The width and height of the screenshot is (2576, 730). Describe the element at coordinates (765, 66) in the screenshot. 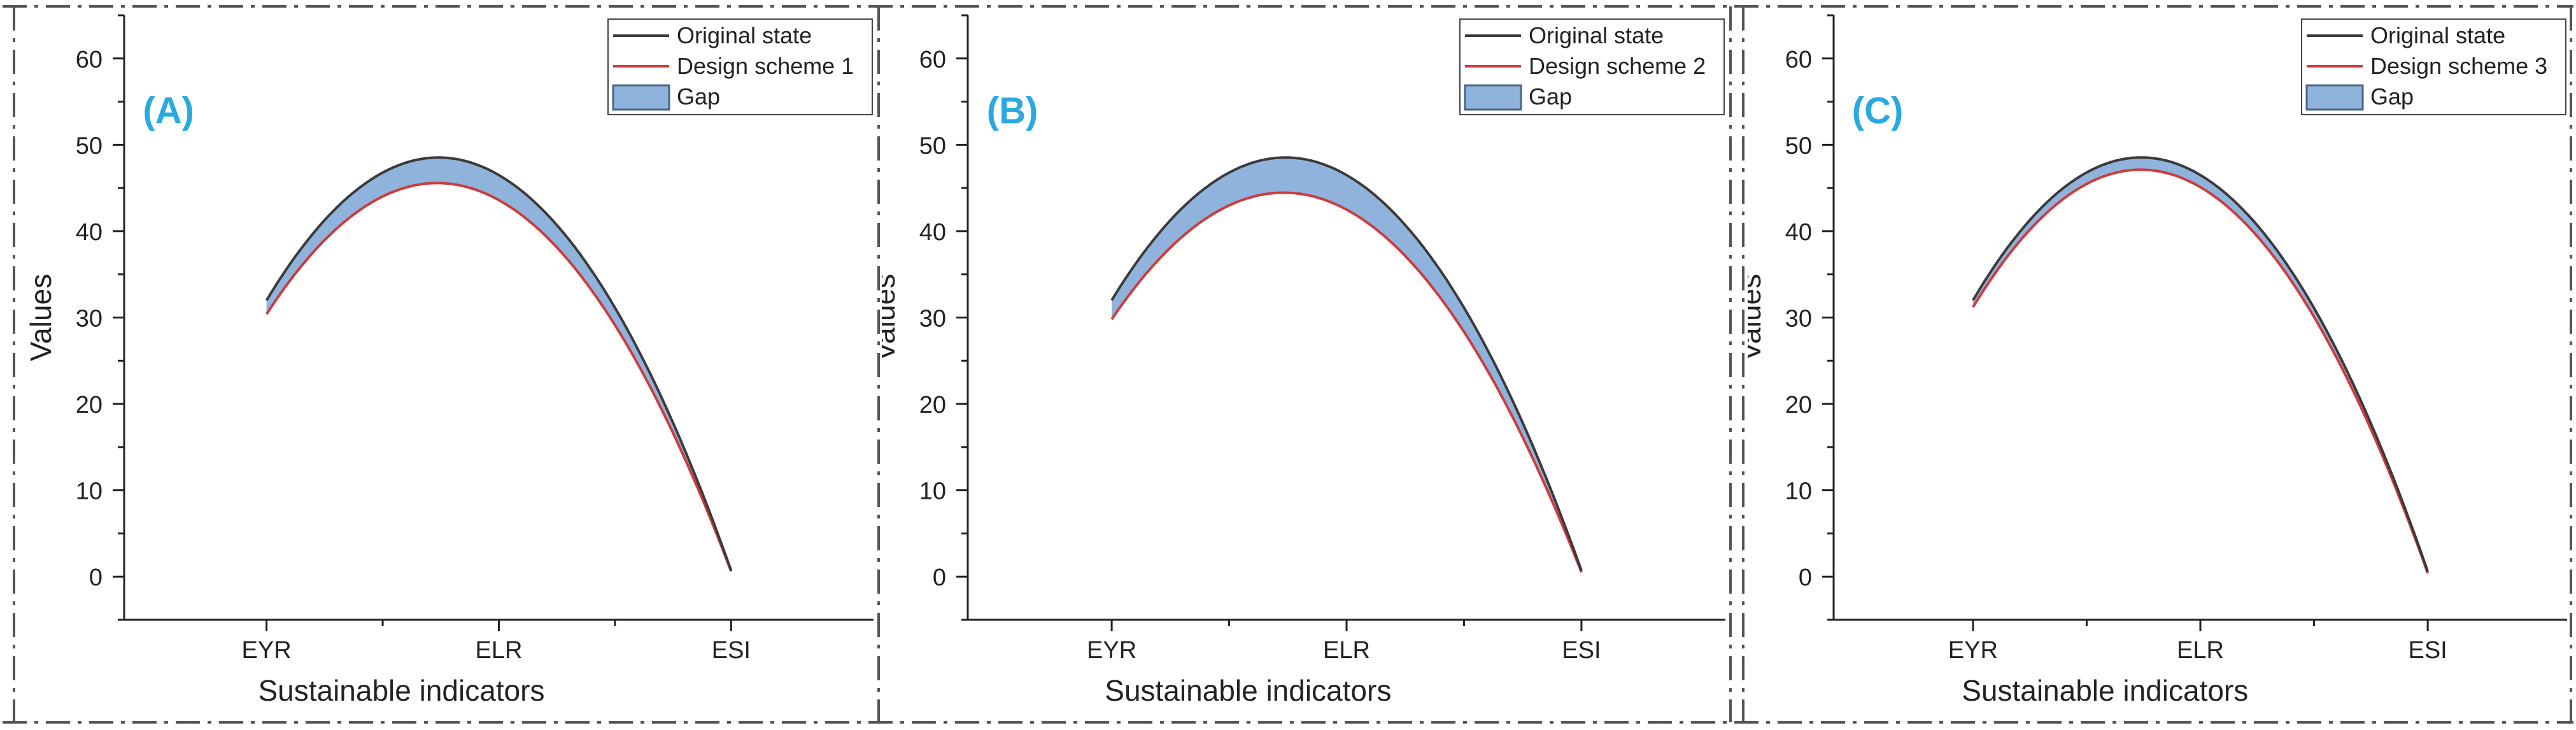

I see `legend-label: Design scheme 1` at that location.